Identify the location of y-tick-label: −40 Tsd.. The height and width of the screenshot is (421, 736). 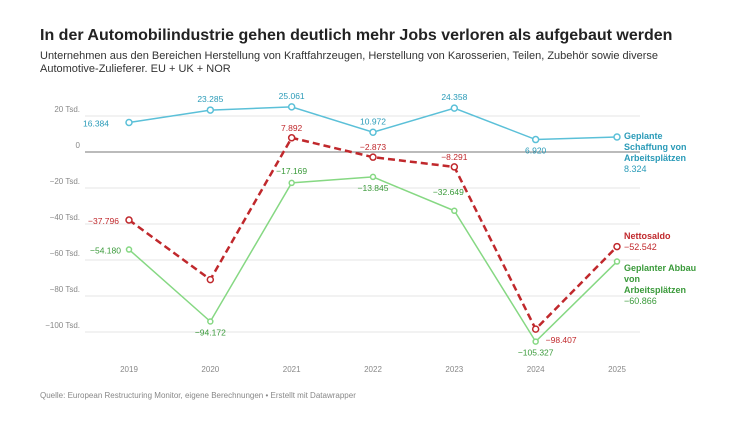
(65, 217).